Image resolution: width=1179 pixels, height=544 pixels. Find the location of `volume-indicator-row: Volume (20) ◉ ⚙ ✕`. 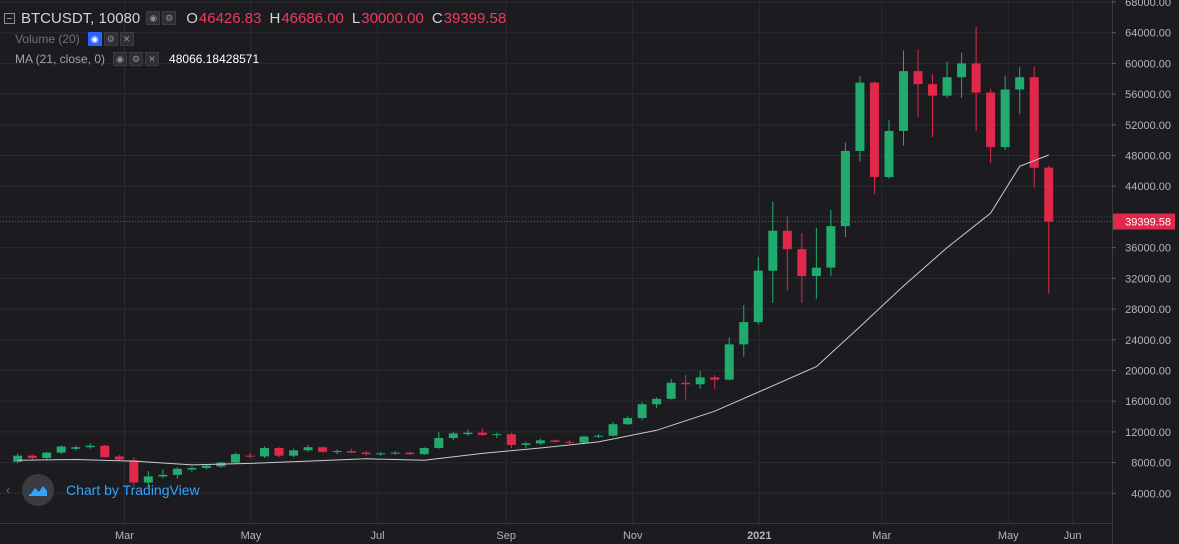

volume-indicator-row: Volume (20) ◉ ⚙ ✕ is located at coordinates (68, 39).